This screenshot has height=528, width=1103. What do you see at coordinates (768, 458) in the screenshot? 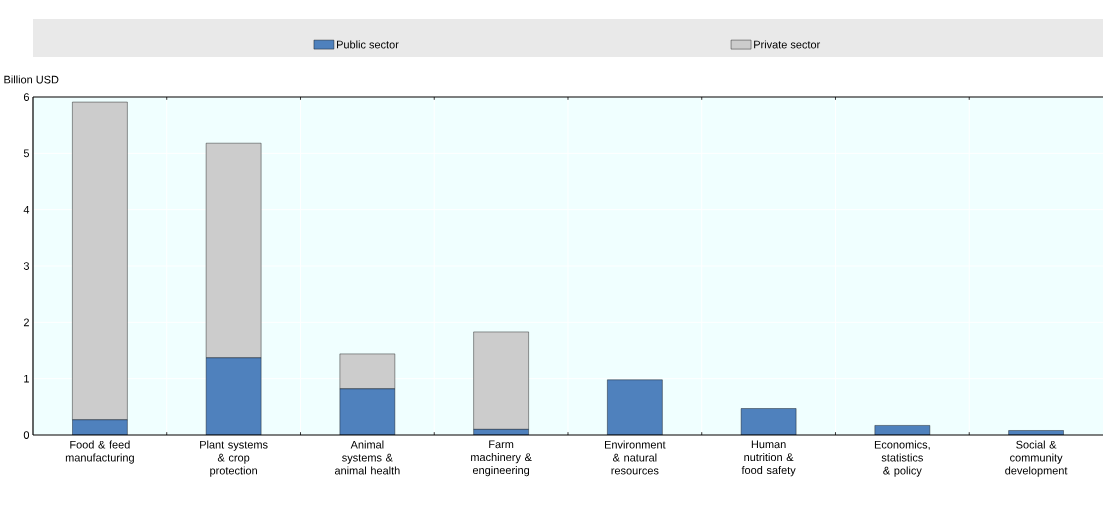
I see `x-tick-label: Human nutrition & food safety` at bounding box center [768, 458].